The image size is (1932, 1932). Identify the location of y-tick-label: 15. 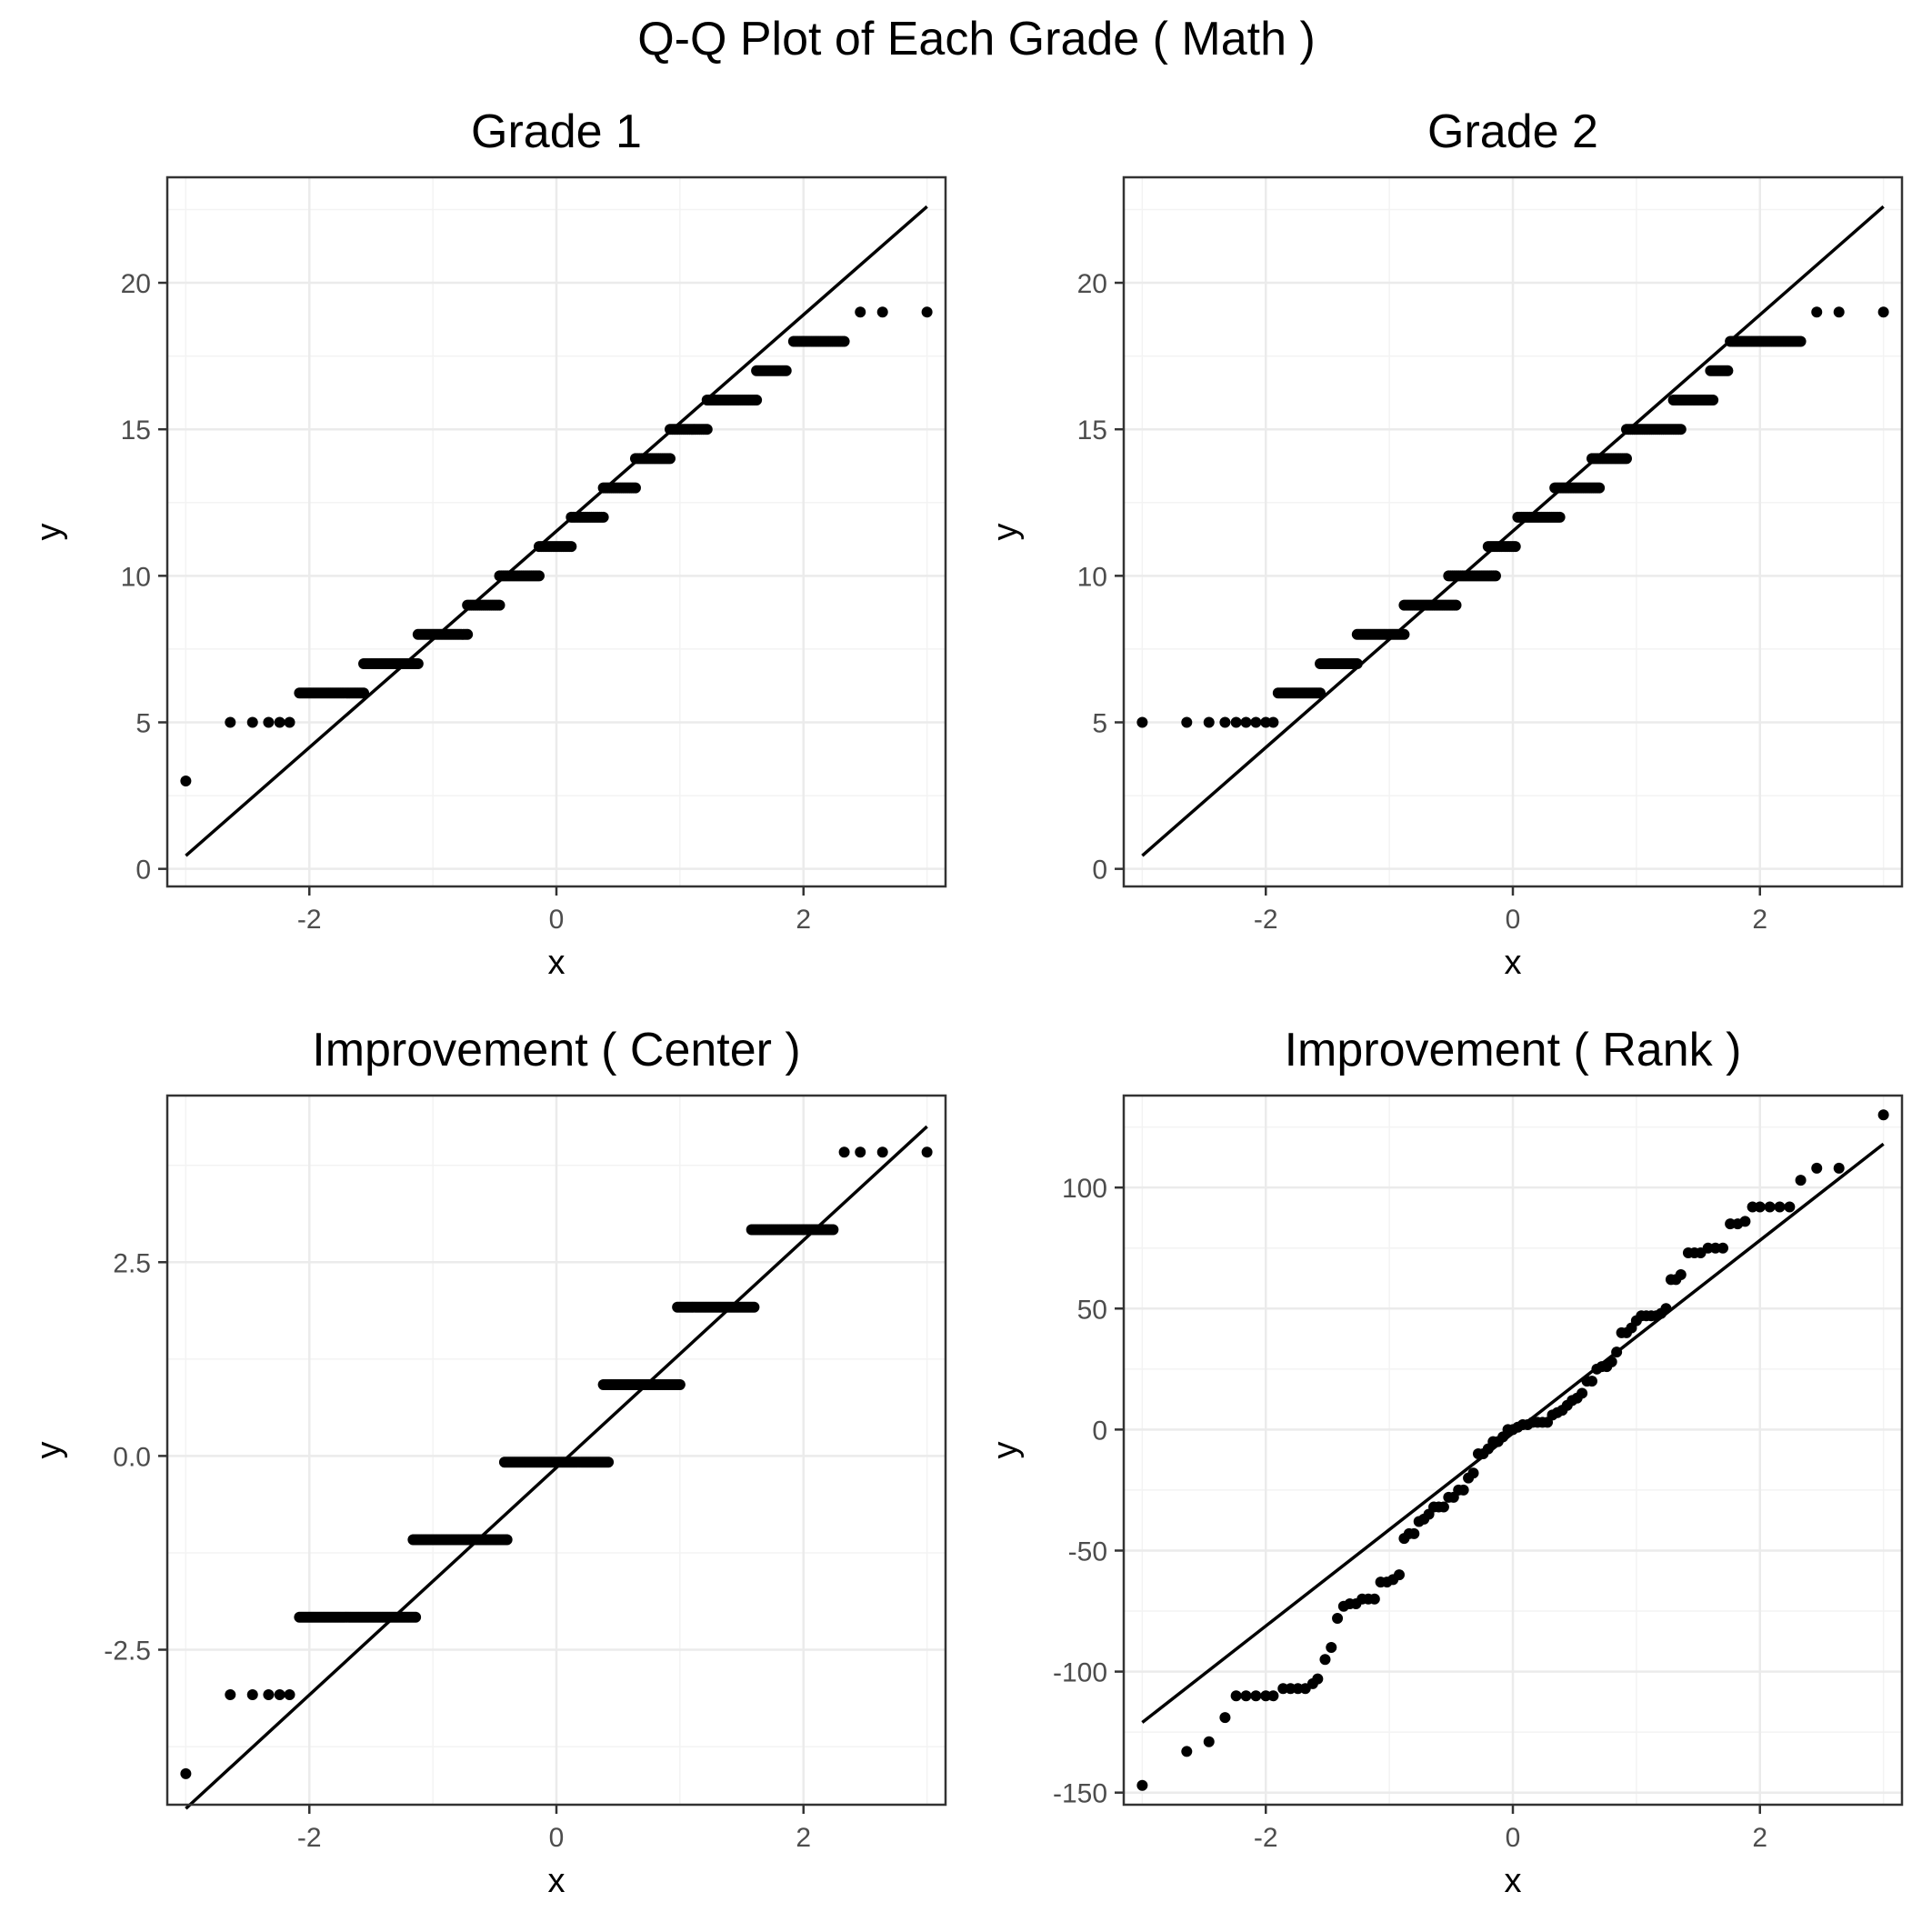
(1092, 430).